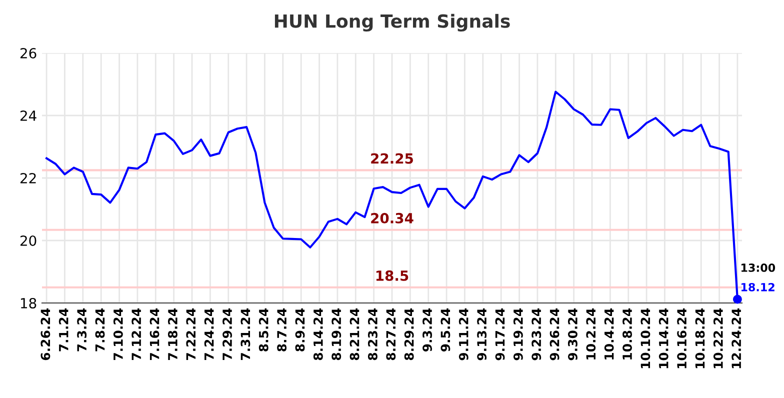 This screenshot has width=784, height=398. I want to click on x-tick-label: 6.26.24, so click(45, 334).